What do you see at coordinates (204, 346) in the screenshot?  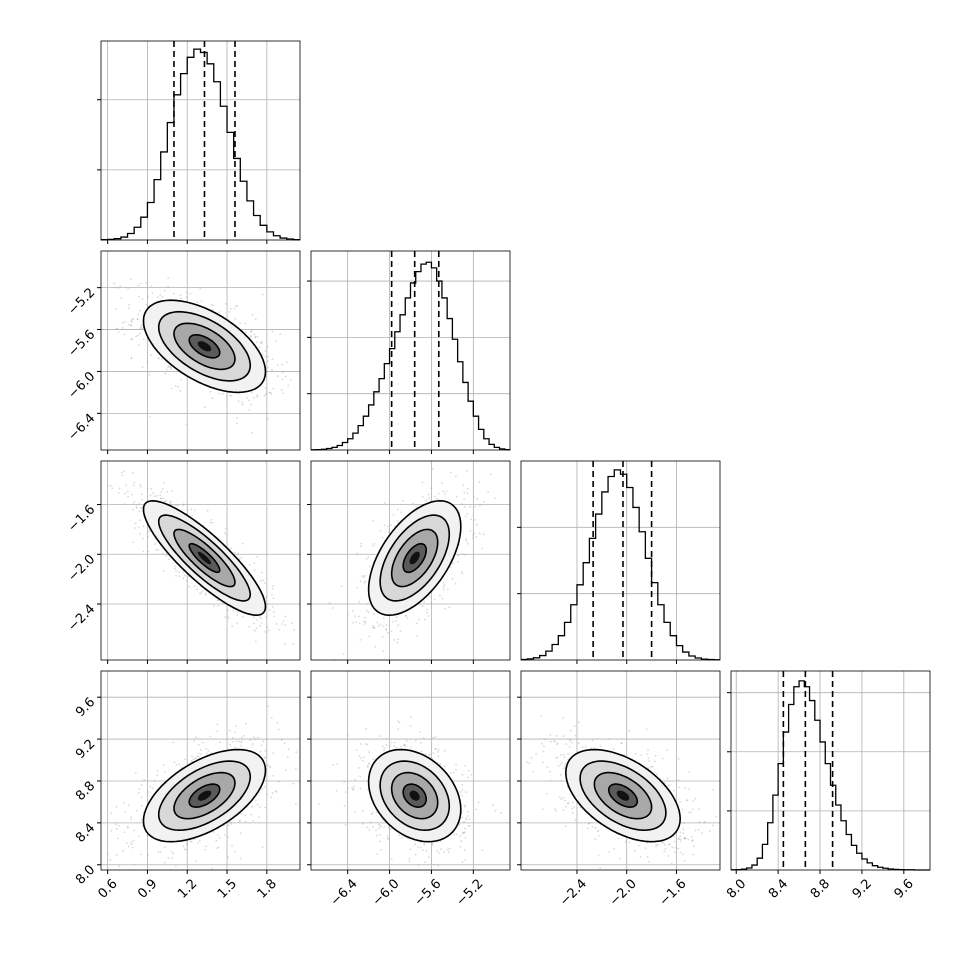 I see `density-fill` at bounding box center [204, 346].